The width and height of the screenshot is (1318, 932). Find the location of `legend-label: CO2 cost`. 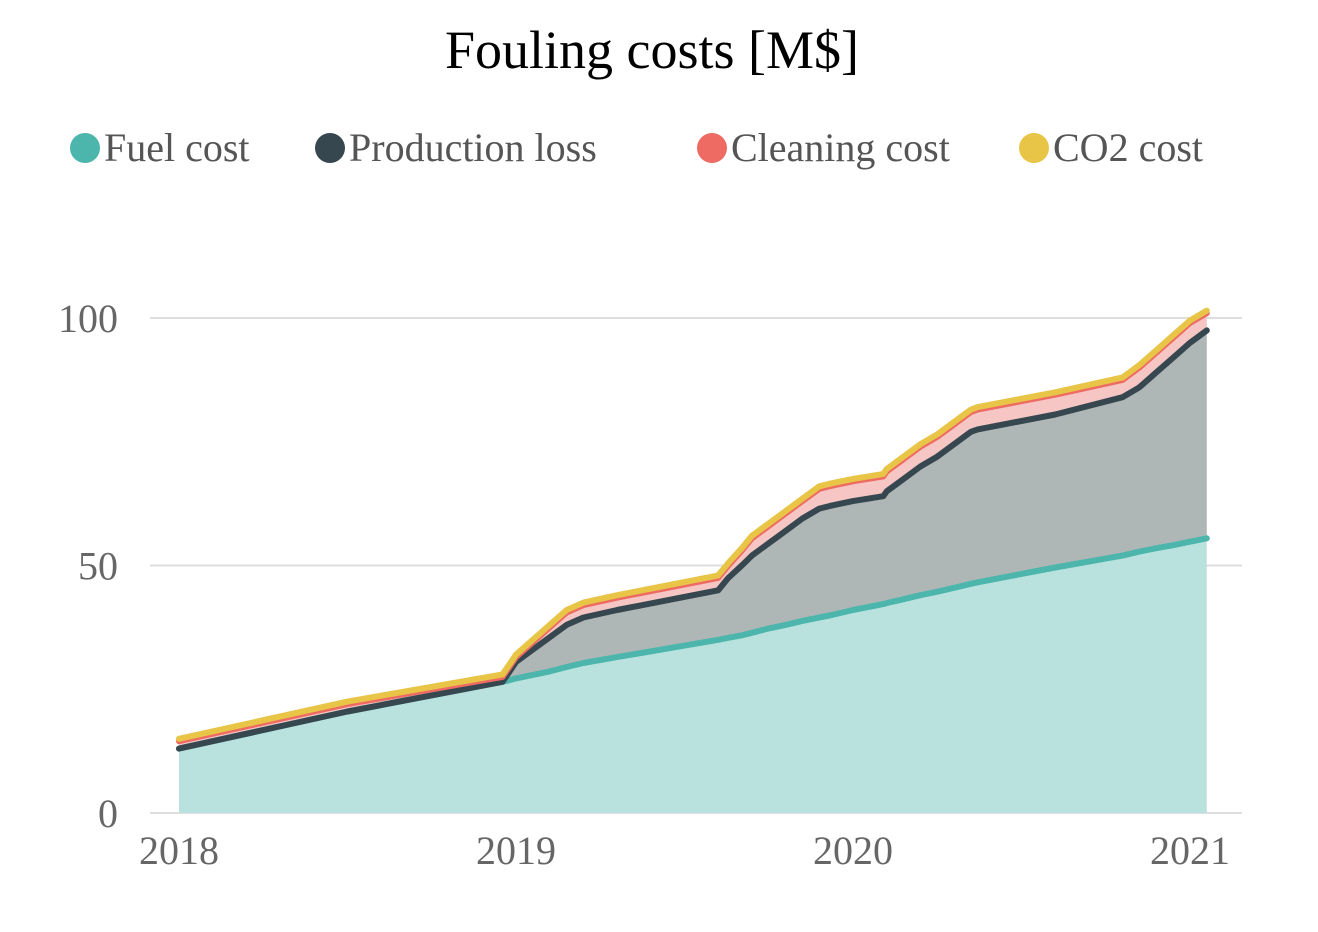

legend-label: CO2 cost is located at coordinates (1128, 147).